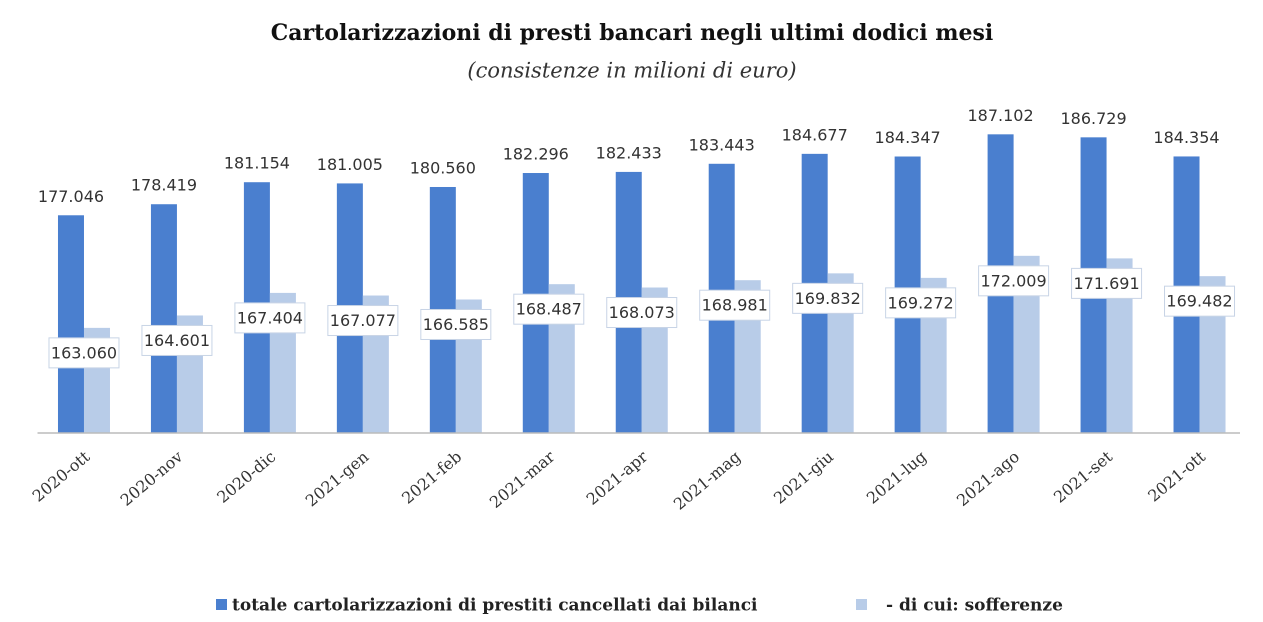 Image resolution: width=1263 pixels, height=622 pixels. What do you see at coordinates (803, 477) in the screenshot?
I see `x-tick-label: 2021-giu` at bounding box center [803, 477].